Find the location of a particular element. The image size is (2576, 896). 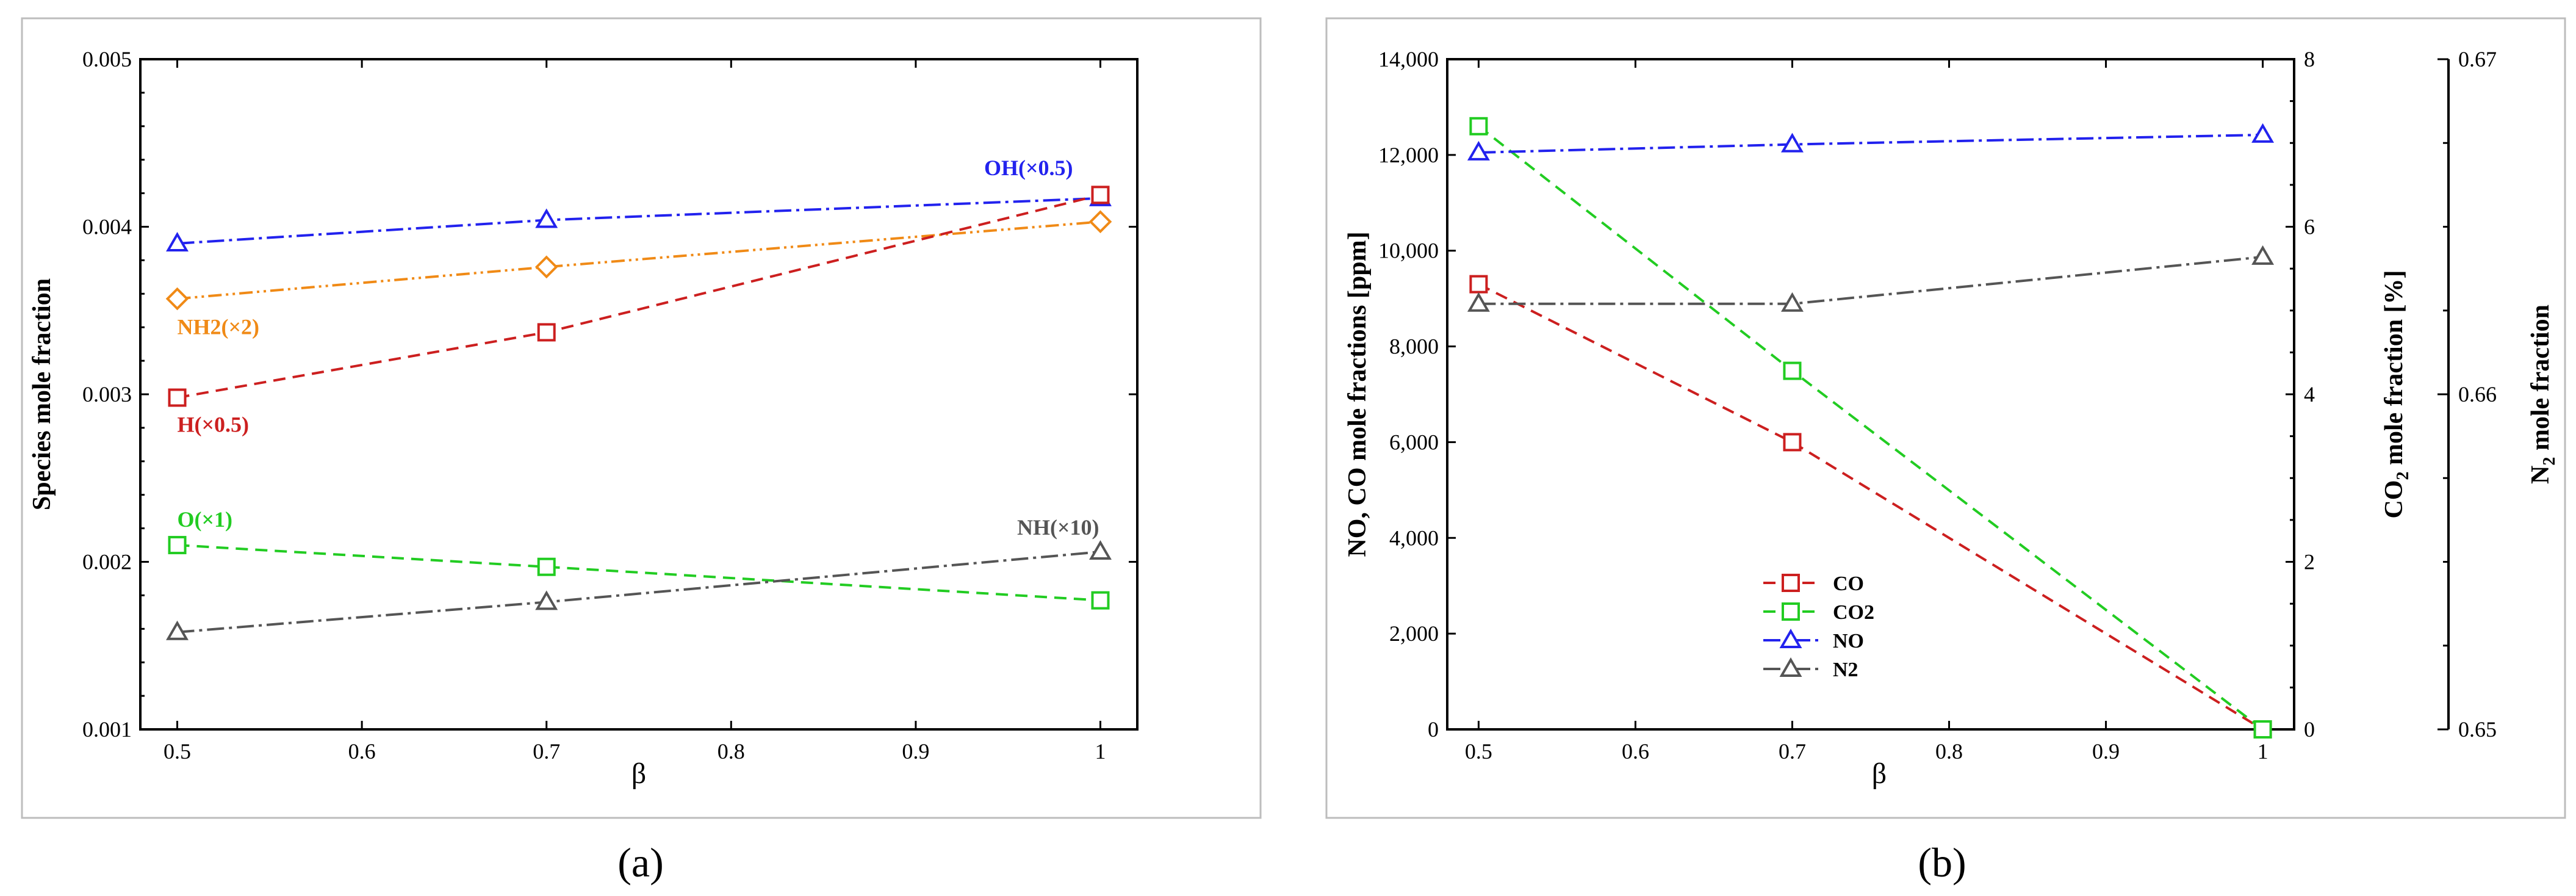

a-y-tick-label: 0.003 is located at coordinates (107, 394).